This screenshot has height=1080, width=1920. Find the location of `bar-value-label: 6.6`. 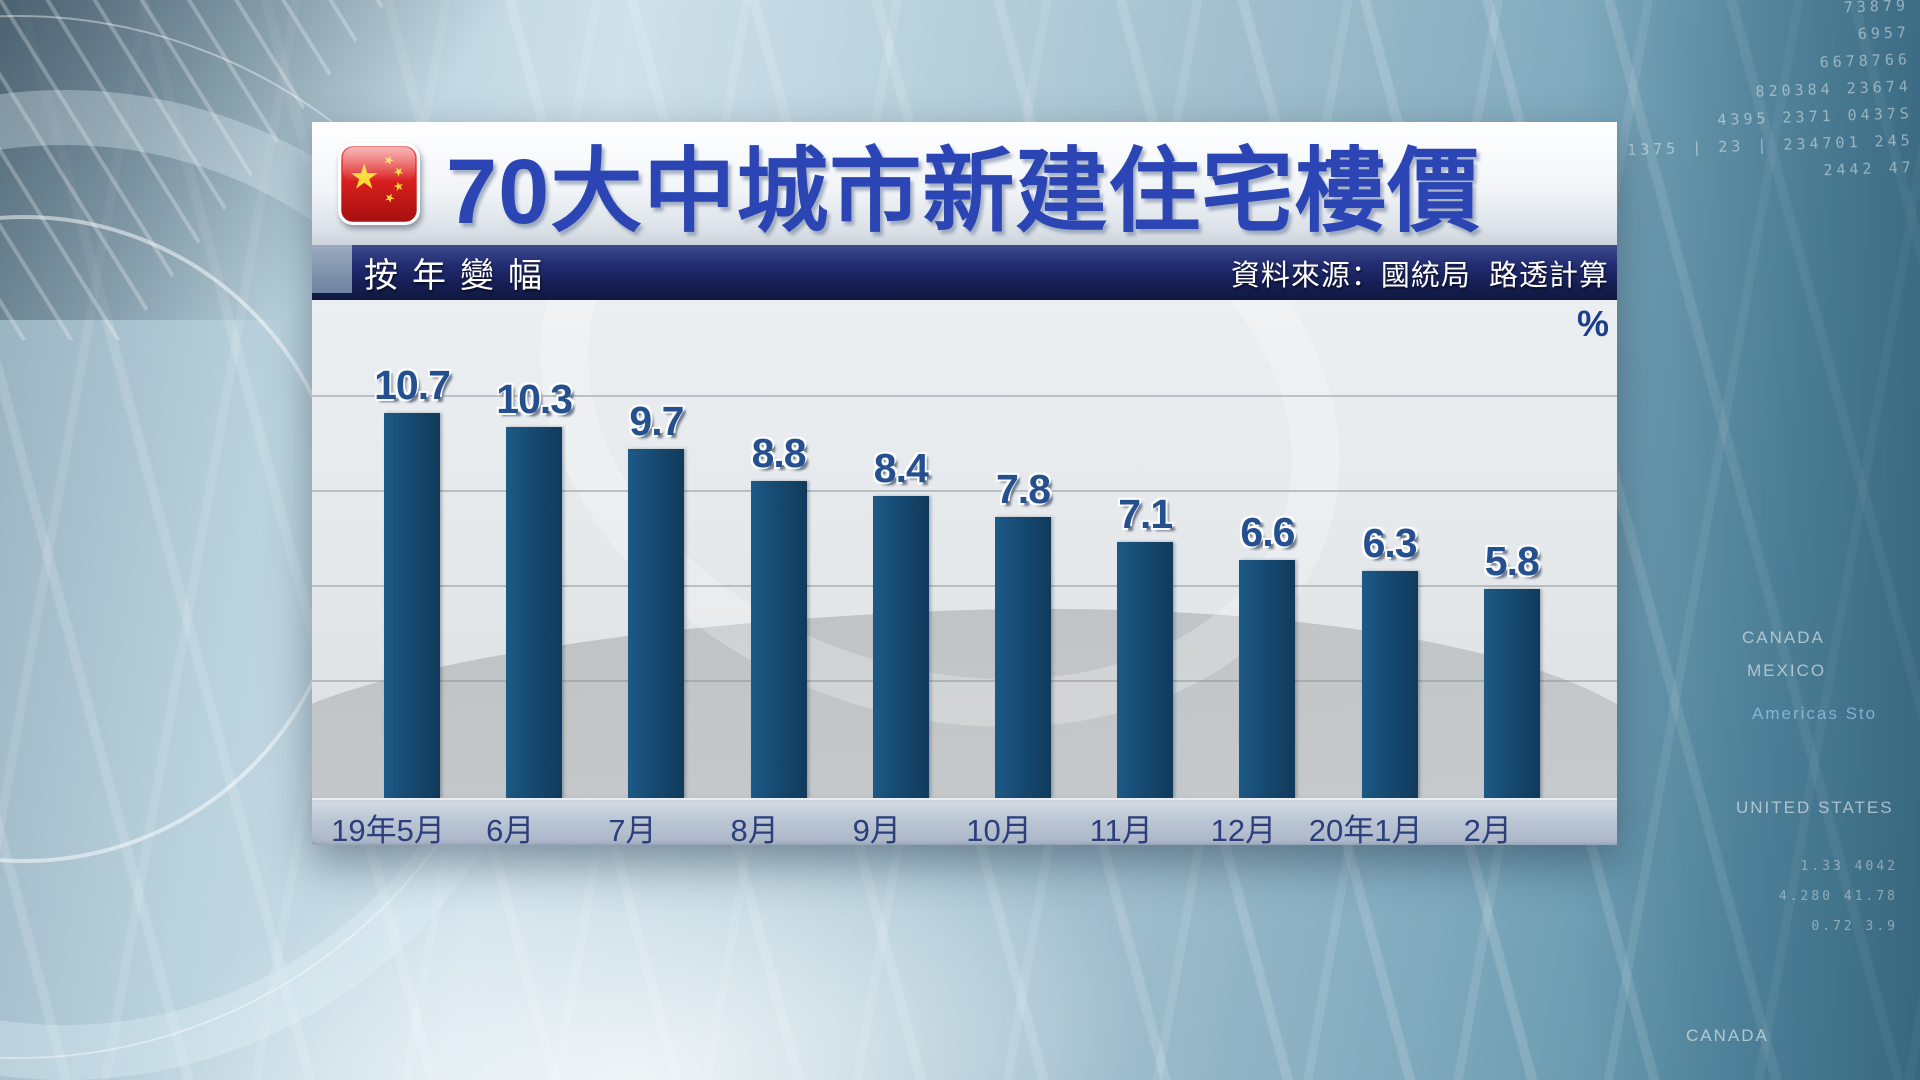

bar-value-label: 6.6 is located at coordinates (1267, 532).